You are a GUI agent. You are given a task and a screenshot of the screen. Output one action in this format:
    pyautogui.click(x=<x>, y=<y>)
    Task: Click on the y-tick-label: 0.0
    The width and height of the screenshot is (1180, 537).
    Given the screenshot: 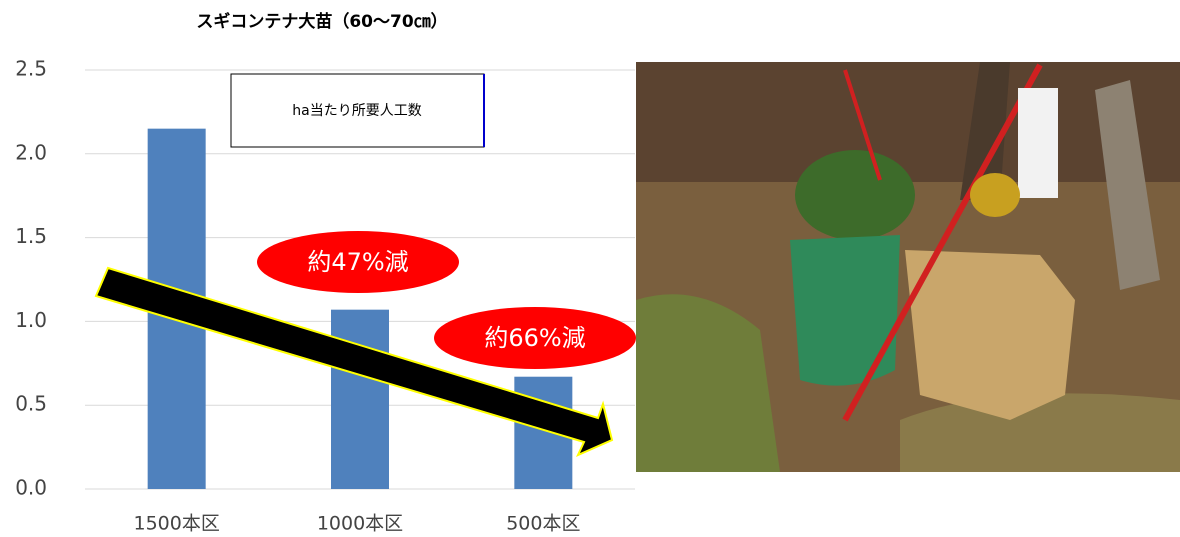 What is the action you would take?
    pyautogui.click(x=31, y=488)
    